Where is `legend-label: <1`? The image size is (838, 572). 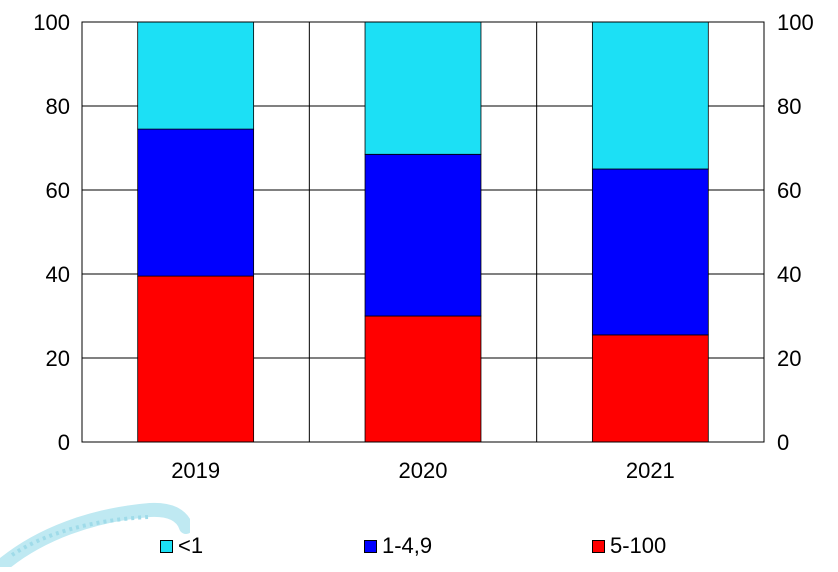 legend-label: <1 is located at coordinates (191, 545).